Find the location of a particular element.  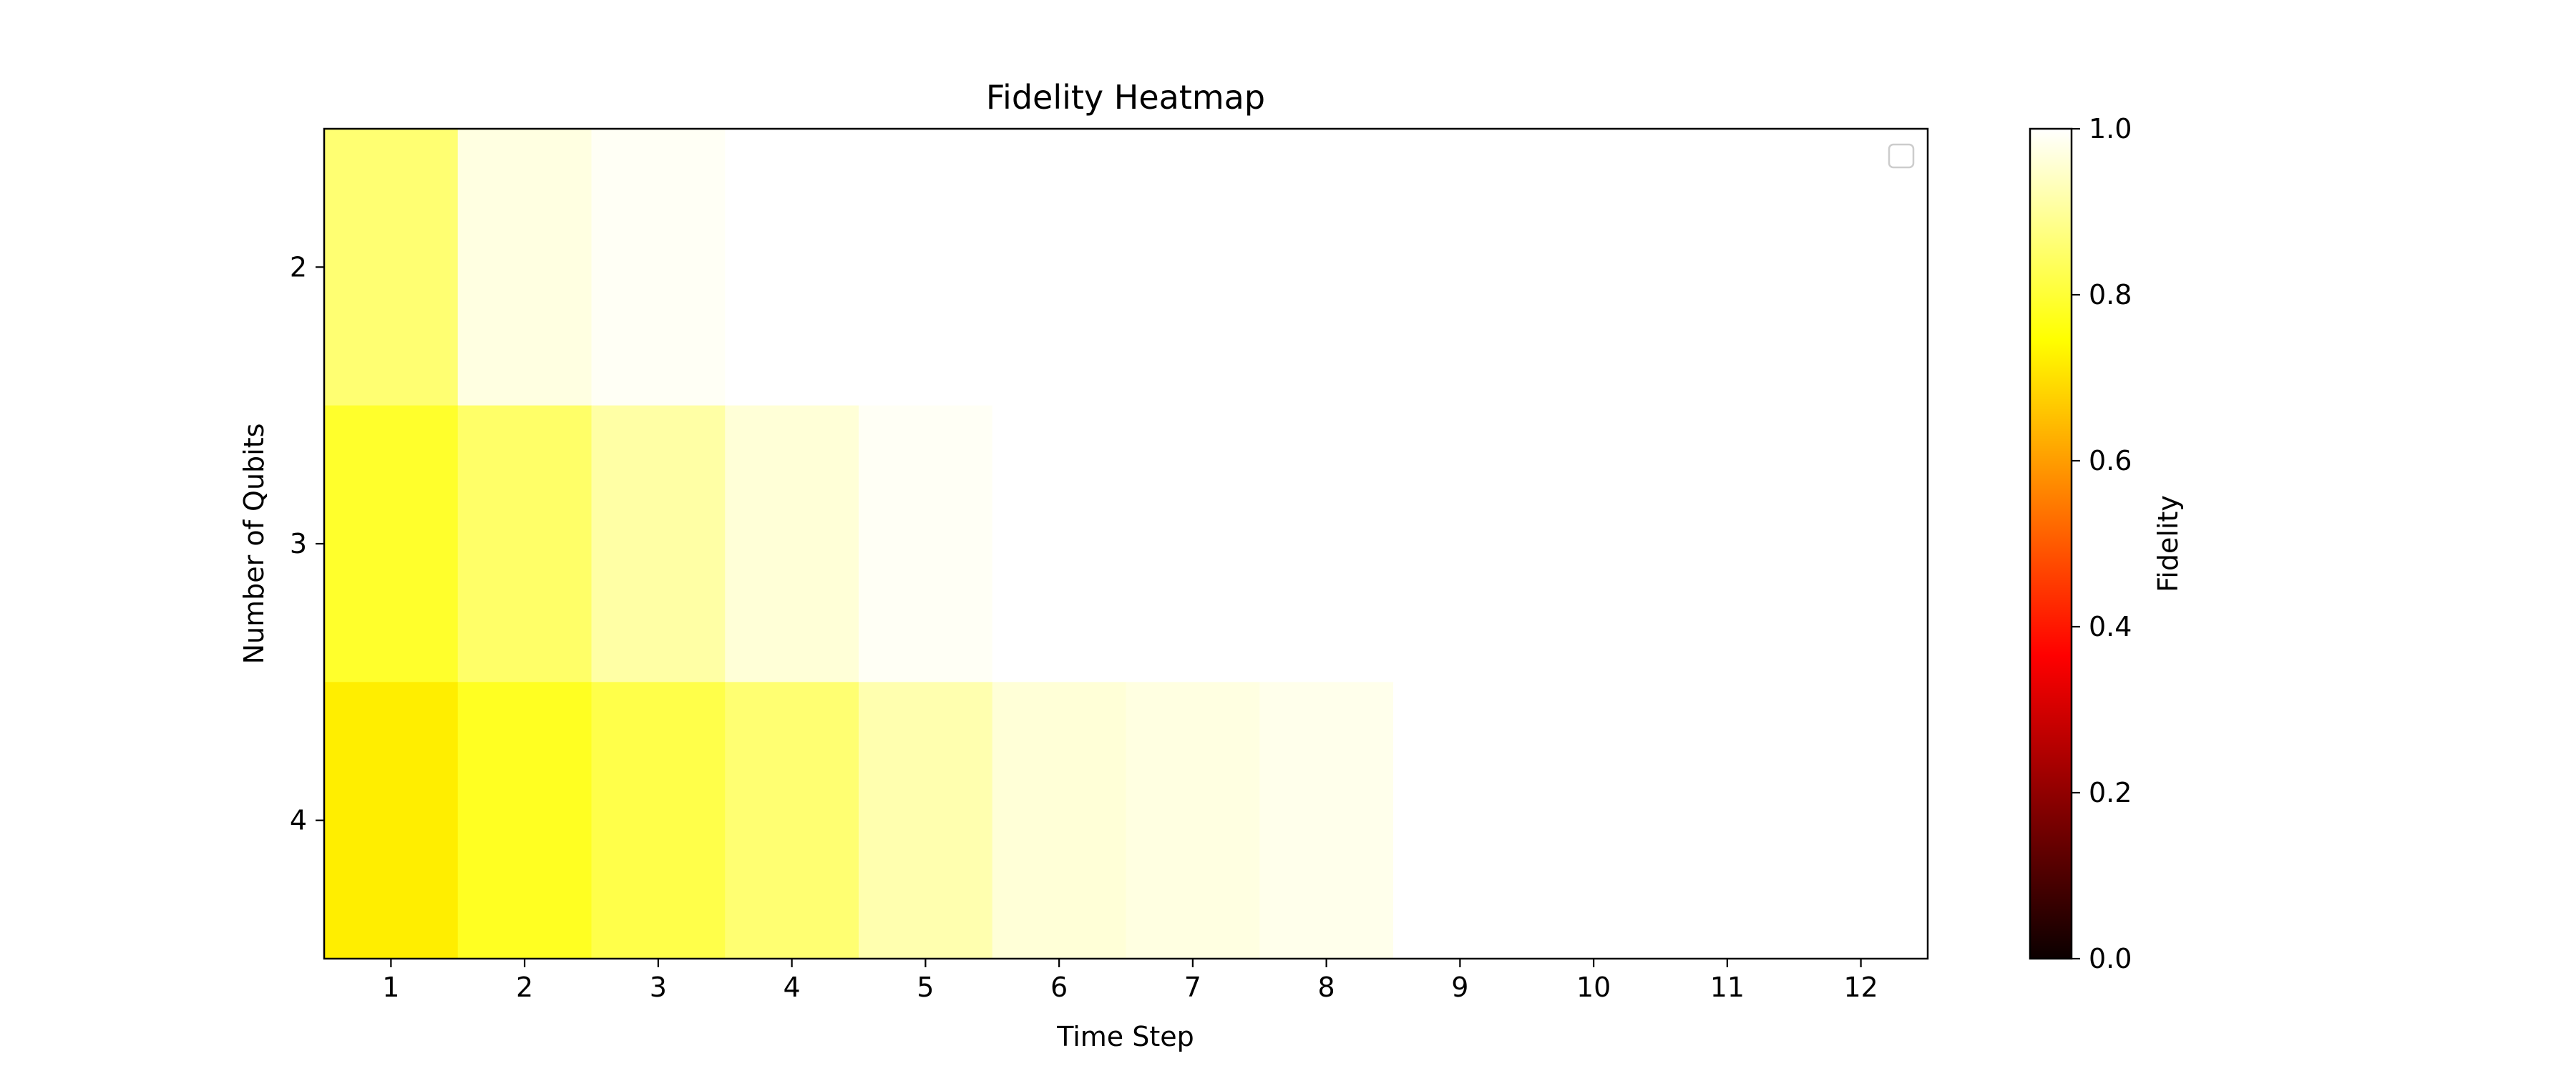

y-tick-label: 2 is located at coordinates (298, 267).